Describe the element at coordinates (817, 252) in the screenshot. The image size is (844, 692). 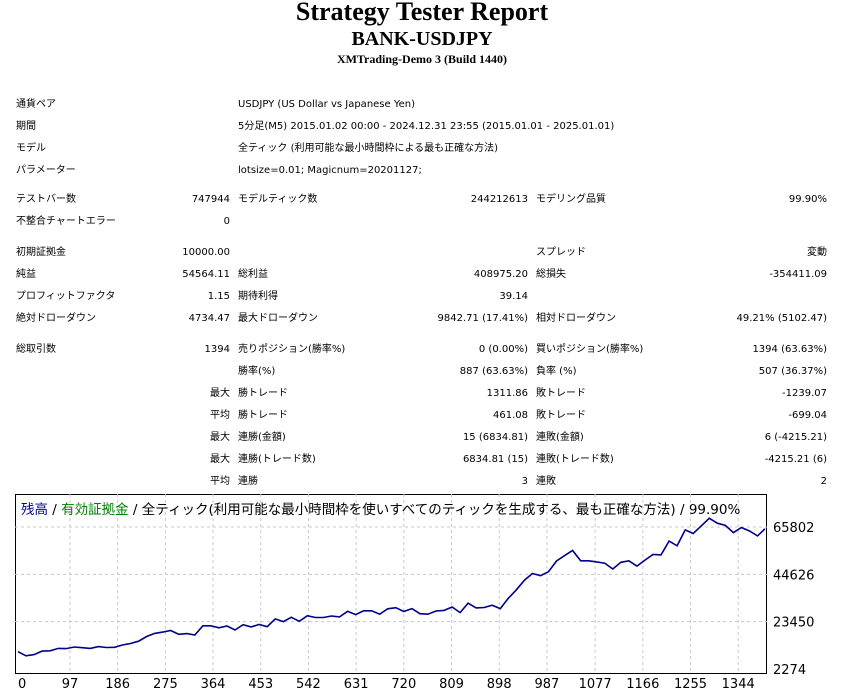
I see `spread-value: 変動` at that location.